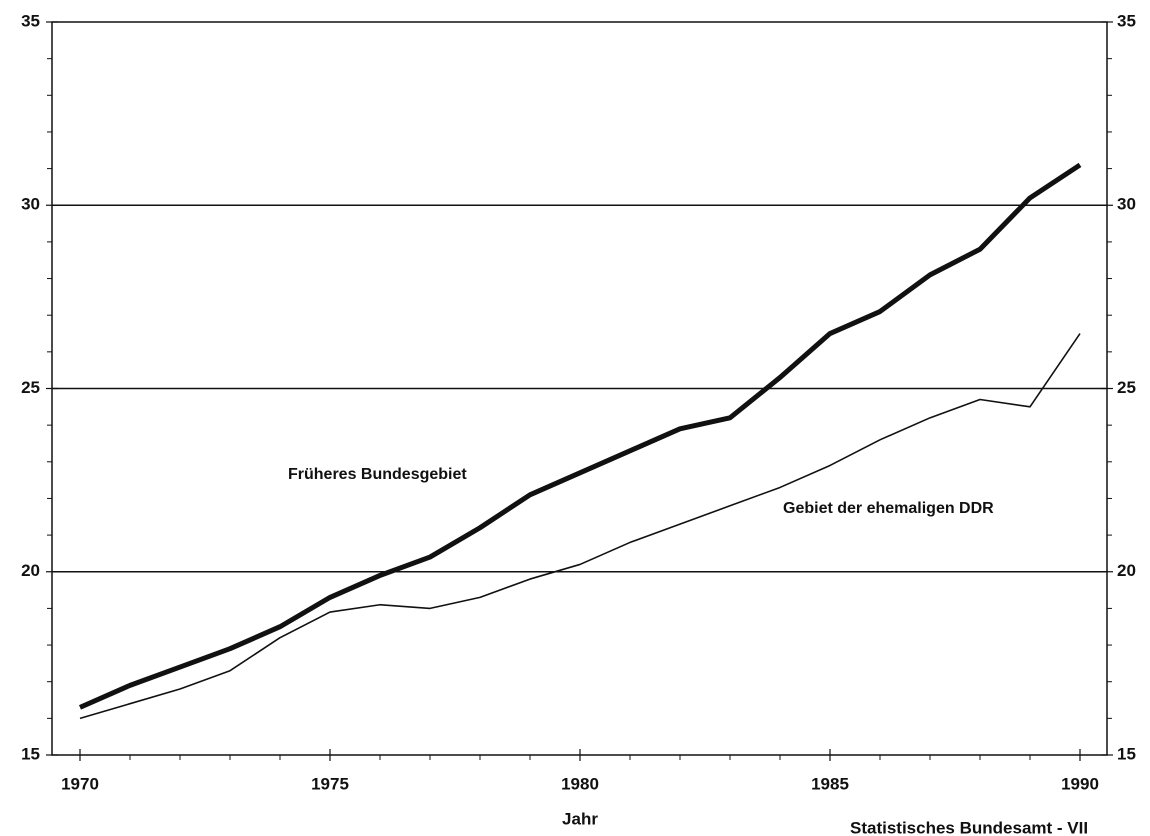 The width and height of the screenshot is (1150, 836). I want to click on y2-tick-label: 25, so click(1126, 387).